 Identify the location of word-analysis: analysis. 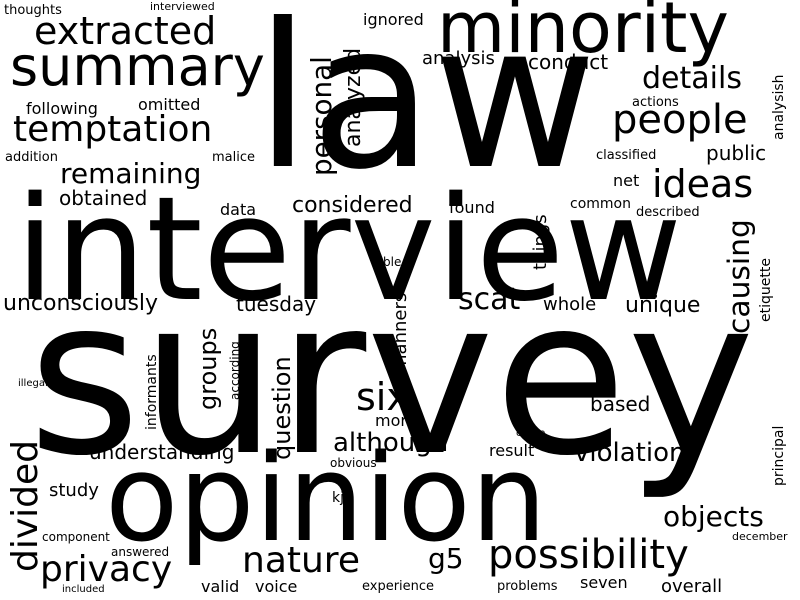
(458, 58).